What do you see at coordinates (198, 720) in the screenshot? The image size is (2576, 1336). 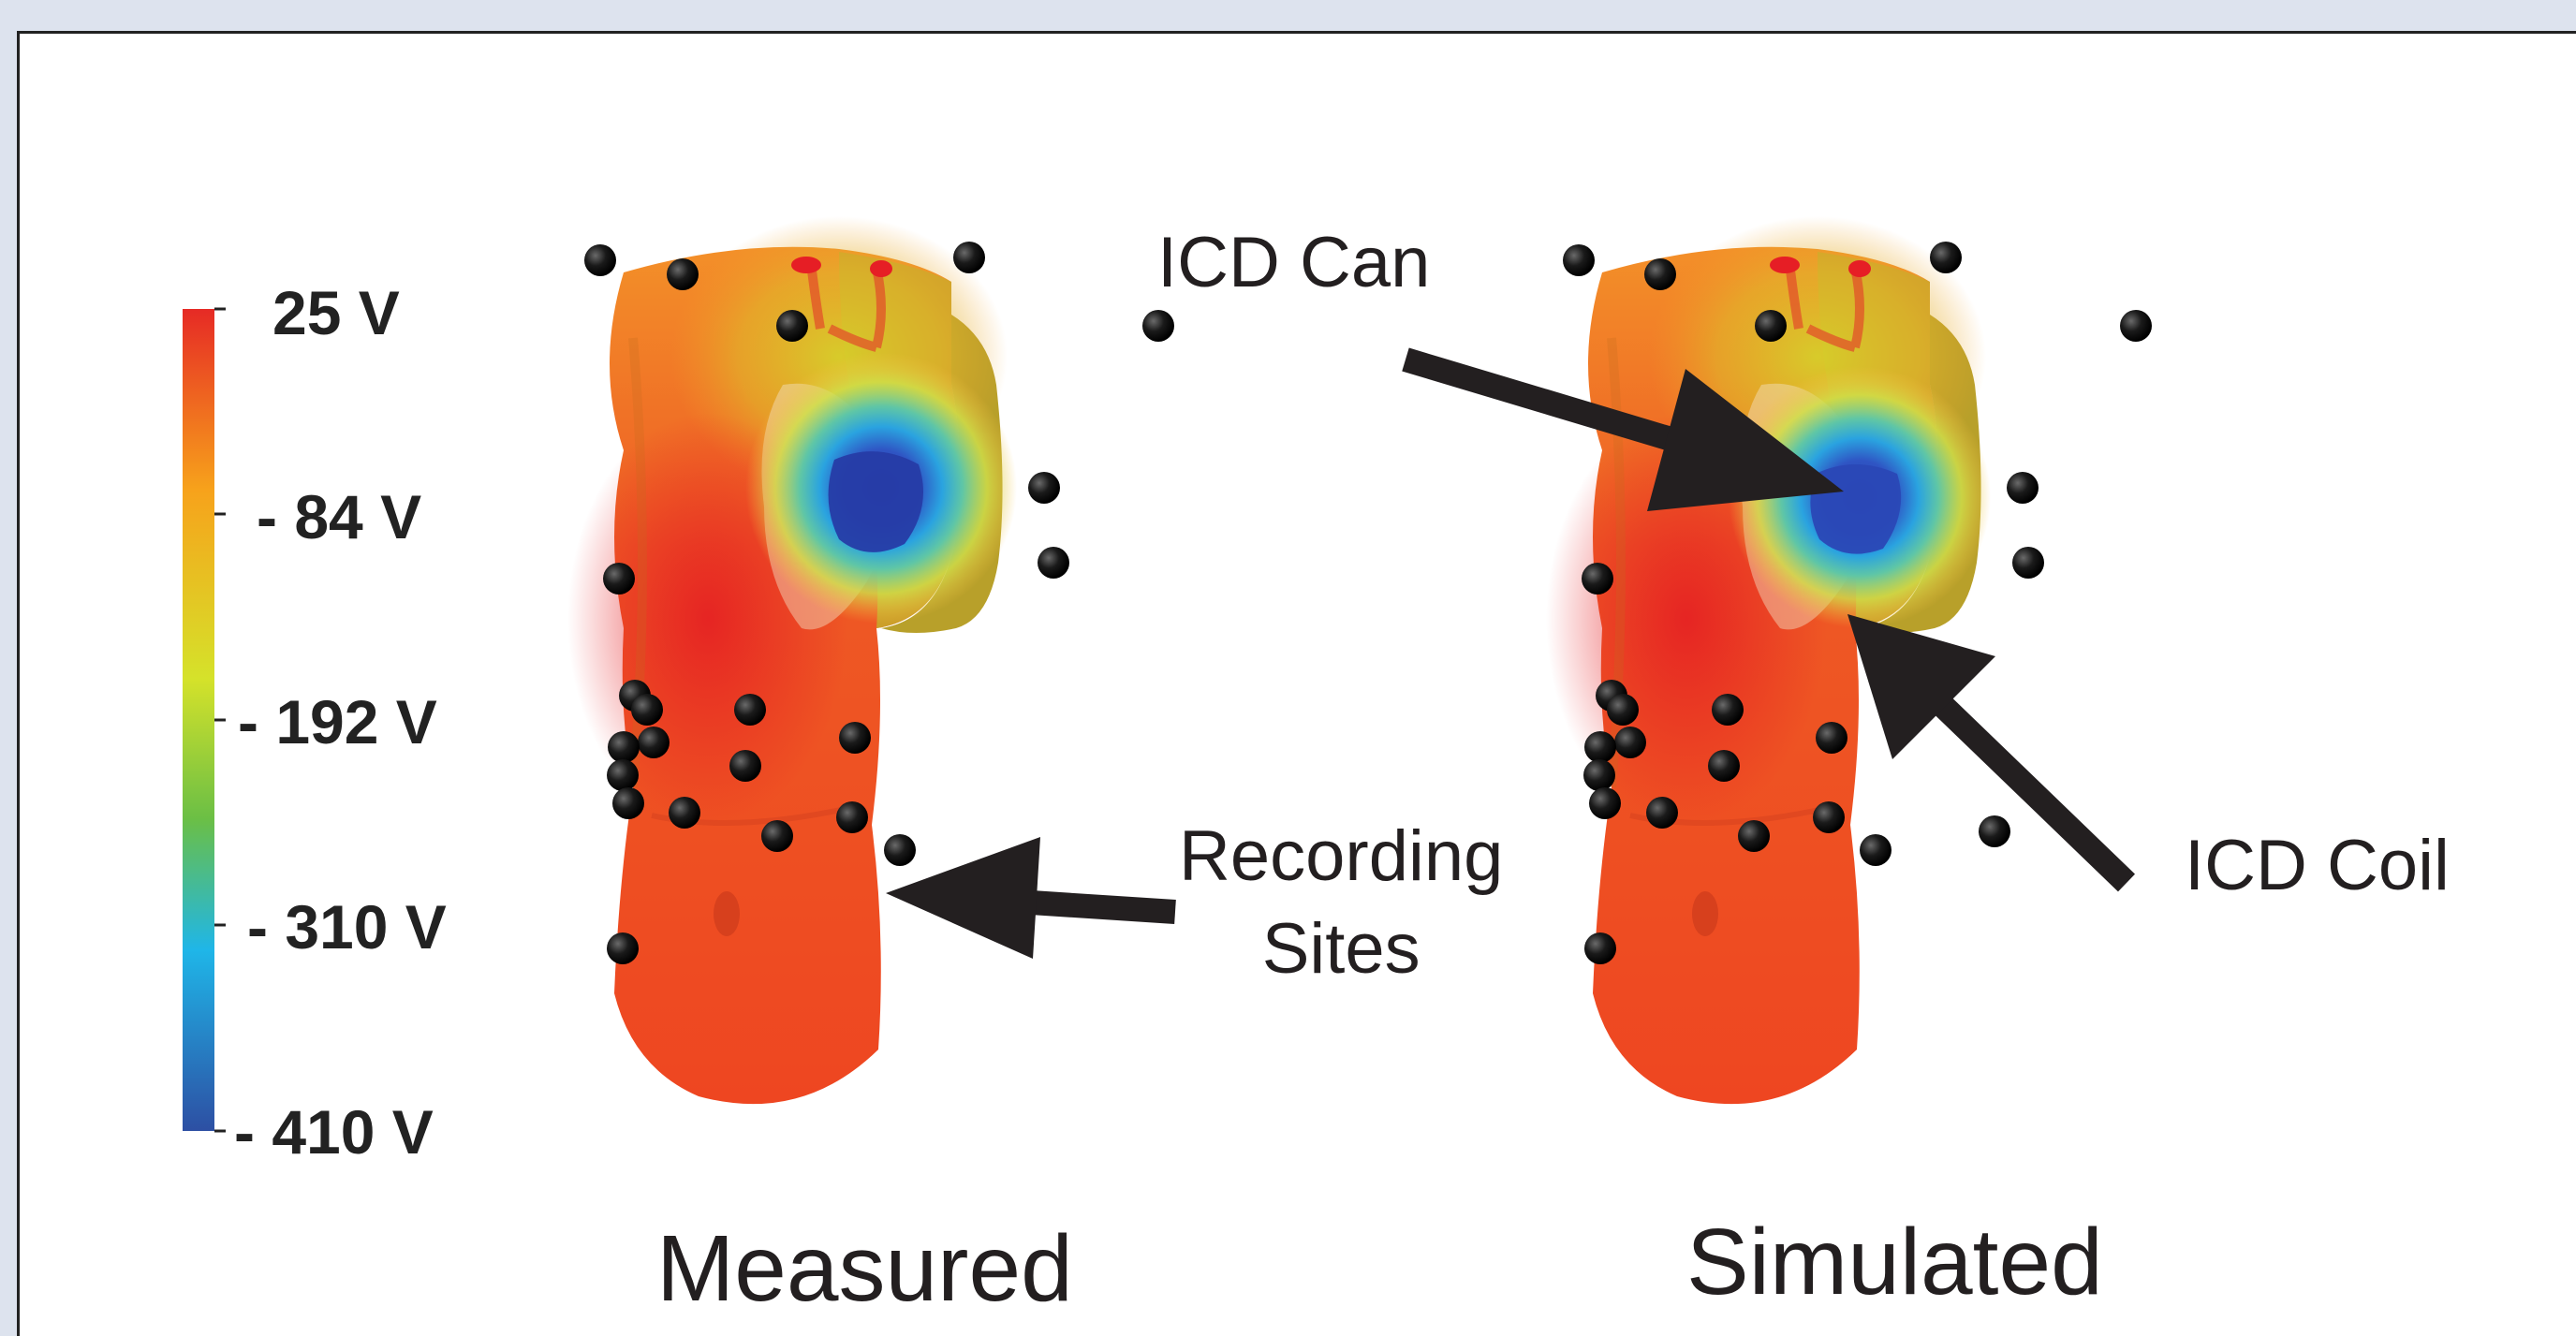 I see `colorbar-gradient` at bounding box center [198, 720].